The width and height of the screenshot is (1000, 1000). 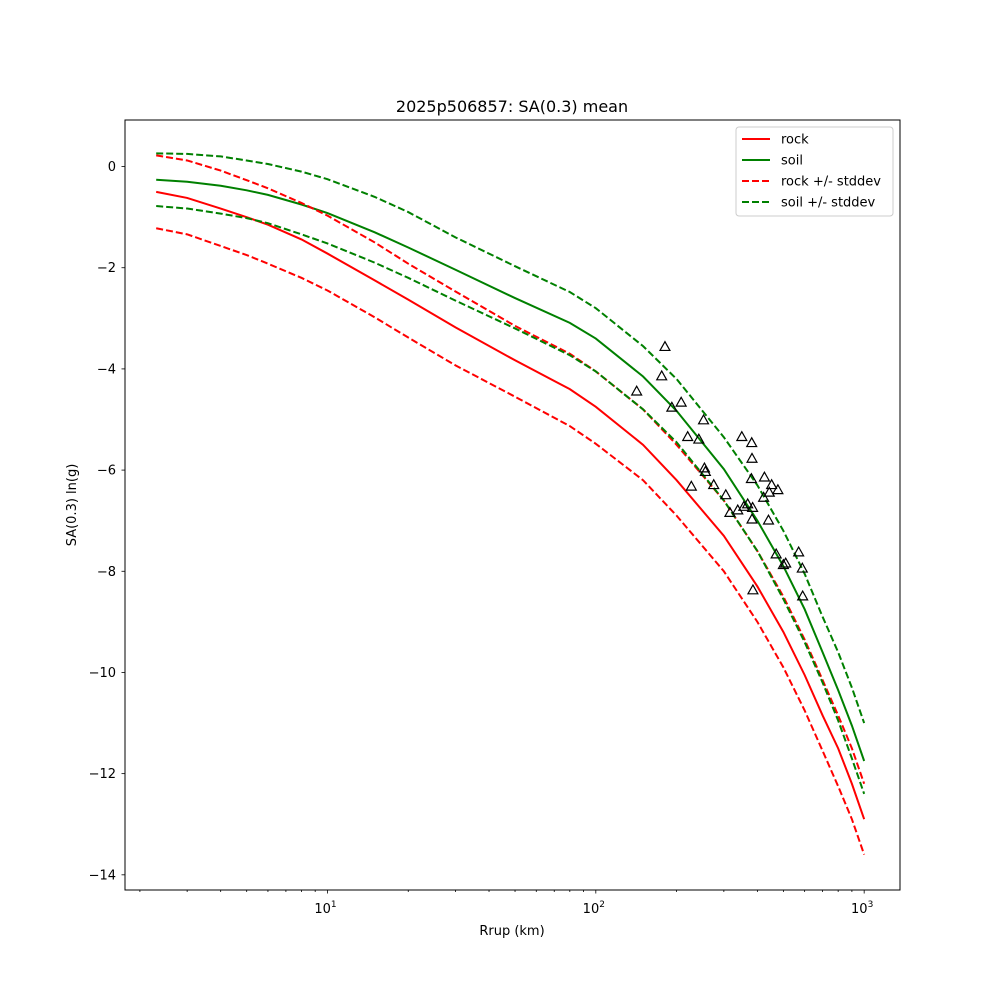 What do you see at coordinates (106, 471) in the screenshot?
I see `y-tick-label: −6` at bounding box center [106, 471].